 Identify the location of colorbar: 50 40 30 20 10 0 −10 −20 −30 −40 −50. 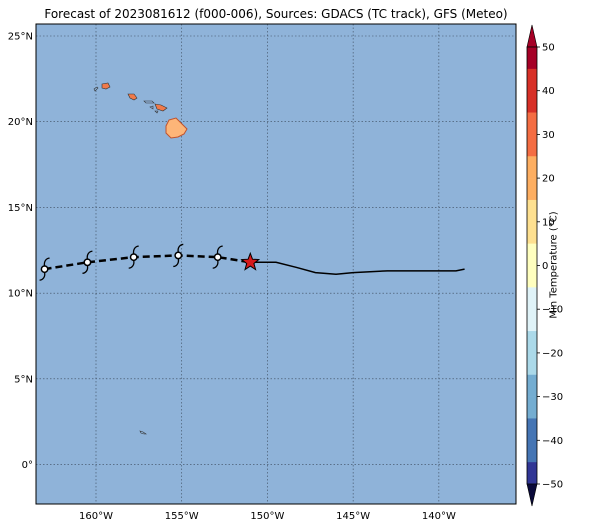
(544, 265).